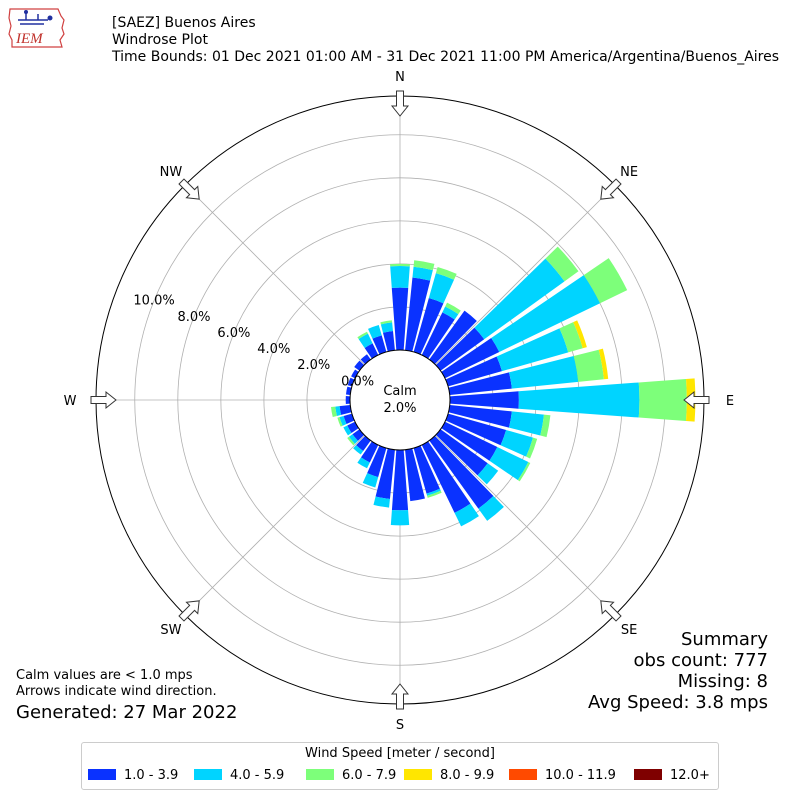 The width and height of the screenshot is (800, 800). I want to click on weather-station-icon, so click(33, 18).